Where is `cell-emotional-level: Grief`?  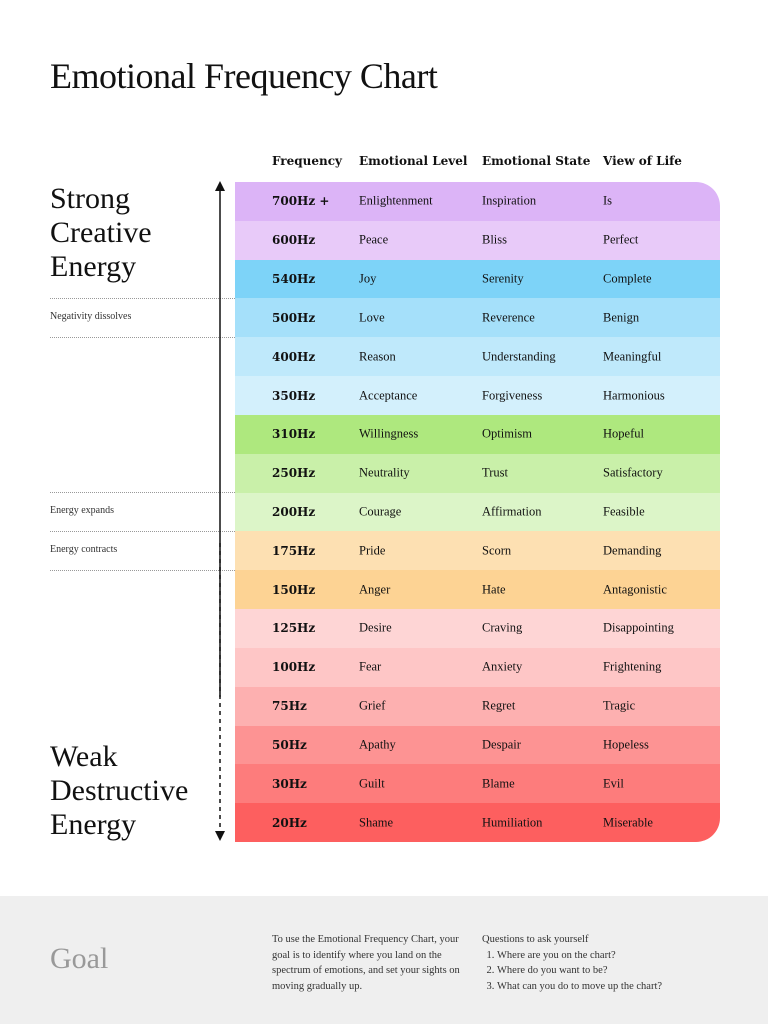 cell-emotional-level: Grief is located at coordinates (372, 705).